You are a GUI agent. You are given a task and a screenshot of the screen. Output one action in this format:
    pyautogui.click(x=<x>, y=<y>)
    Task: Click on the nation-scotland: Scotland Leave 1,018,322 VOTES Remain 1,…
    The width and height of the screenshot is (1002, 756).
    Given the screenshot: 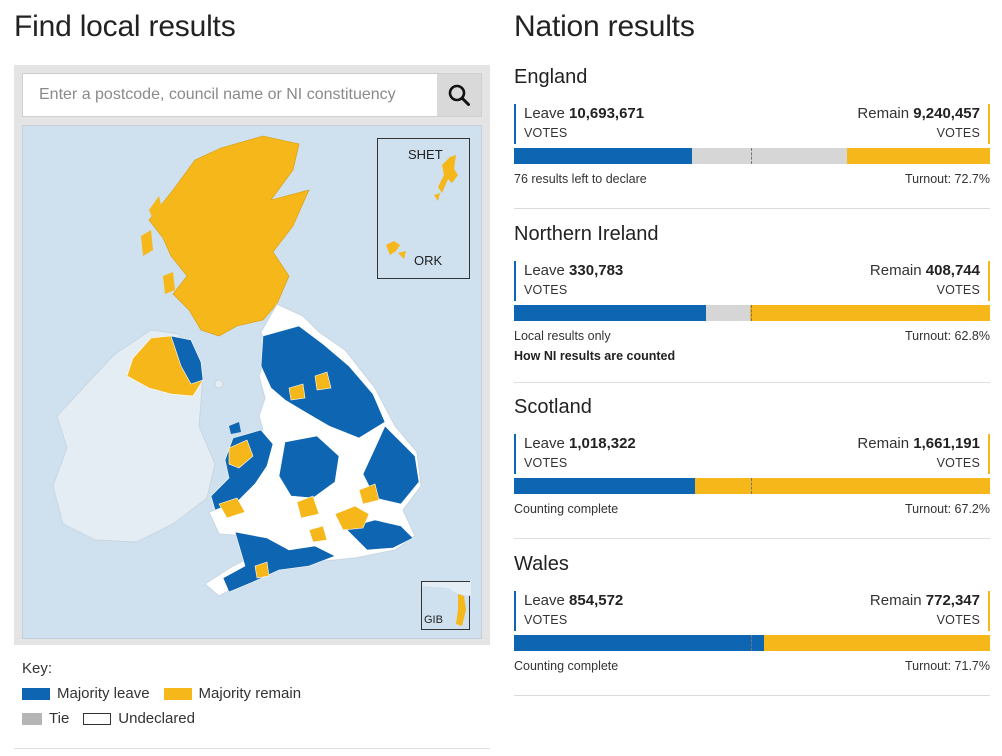 What is the action you would take?
    pyautogui.click(x=752, y=459)
    